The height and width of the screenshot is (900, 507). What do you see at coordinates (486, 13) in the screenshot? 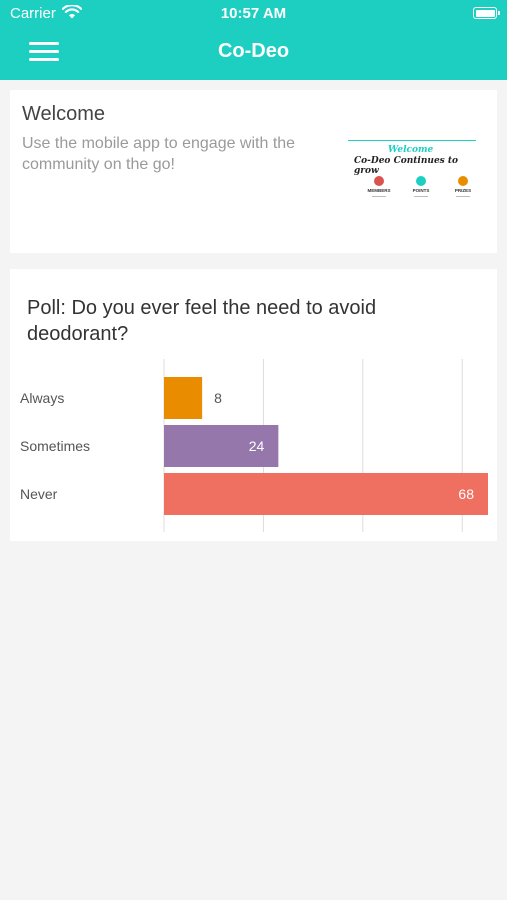
I see `battery-icon` at bounding box center [486, 13].